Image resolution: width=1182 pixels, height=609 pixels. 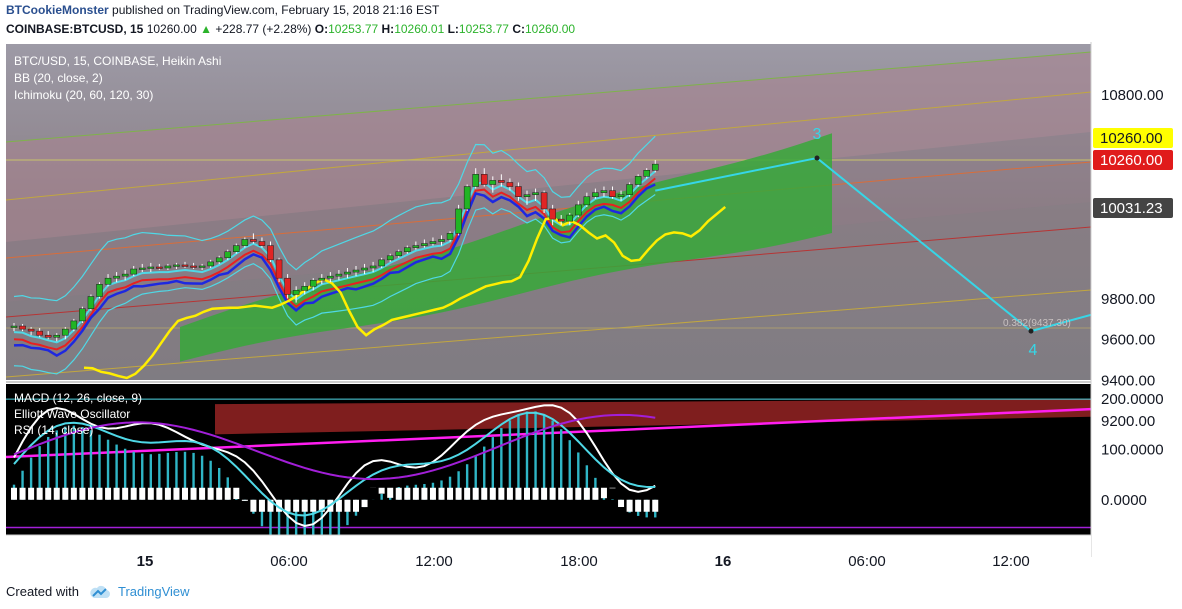 What do you see at coordinates (1128, 380) in the screenshot?
I see `price-tick: 9400.00` at bounding box center [1128, 380].